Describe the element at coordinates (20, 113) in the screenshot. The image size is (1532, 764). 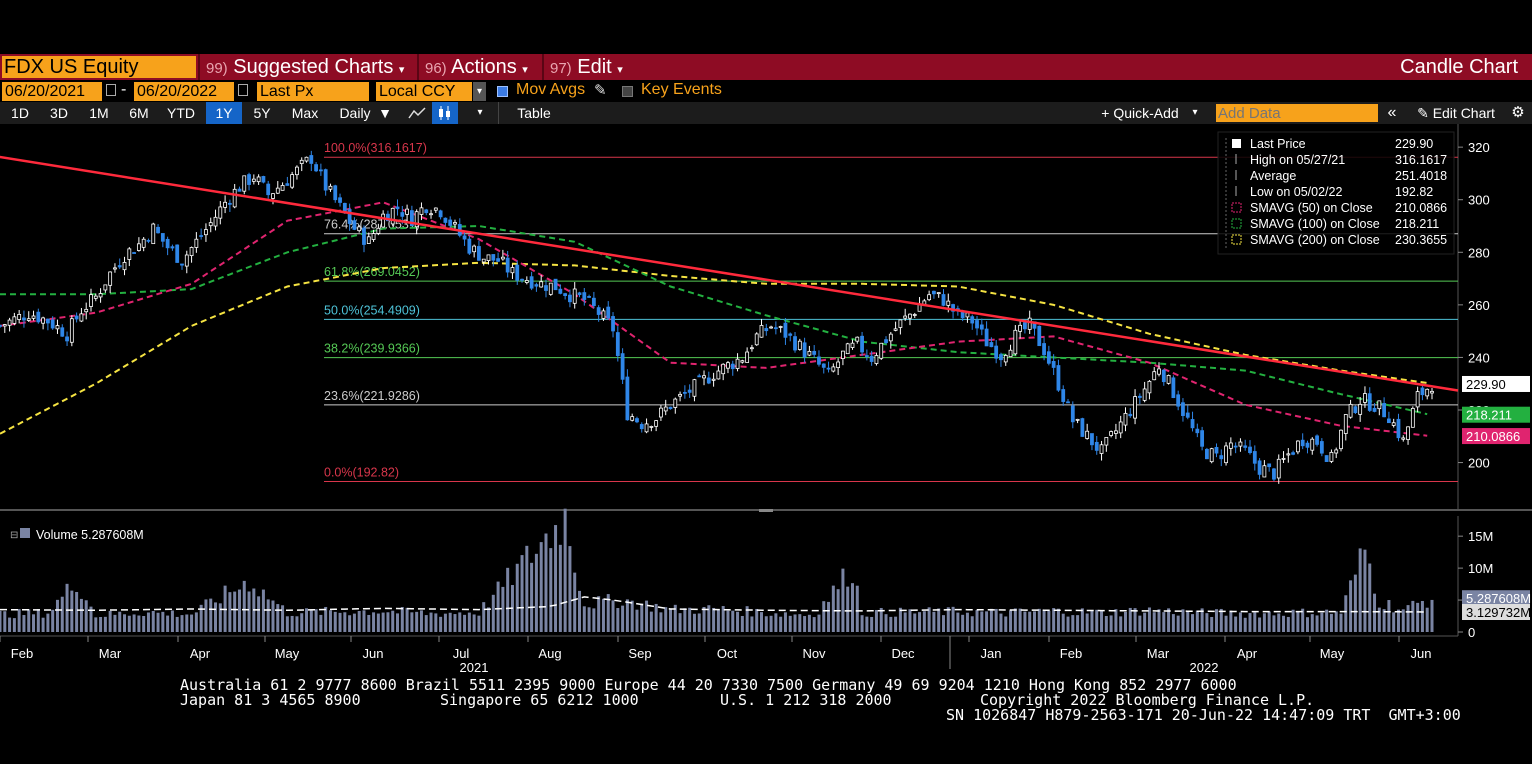
I see `range-1d: 1D` at that location.